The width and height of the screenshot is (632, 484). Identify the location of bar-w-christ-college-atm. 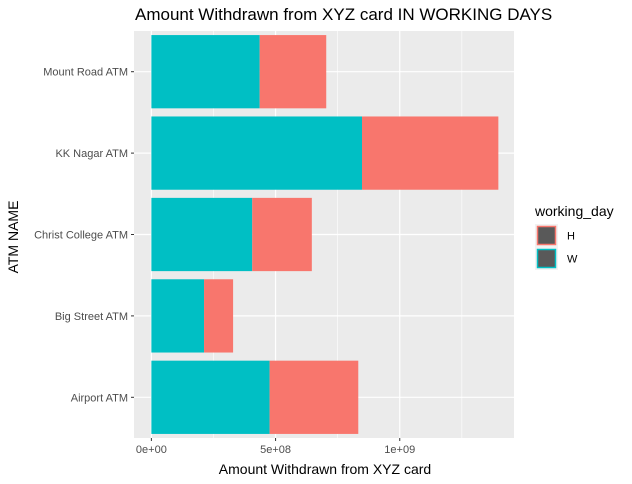
(202, 234).